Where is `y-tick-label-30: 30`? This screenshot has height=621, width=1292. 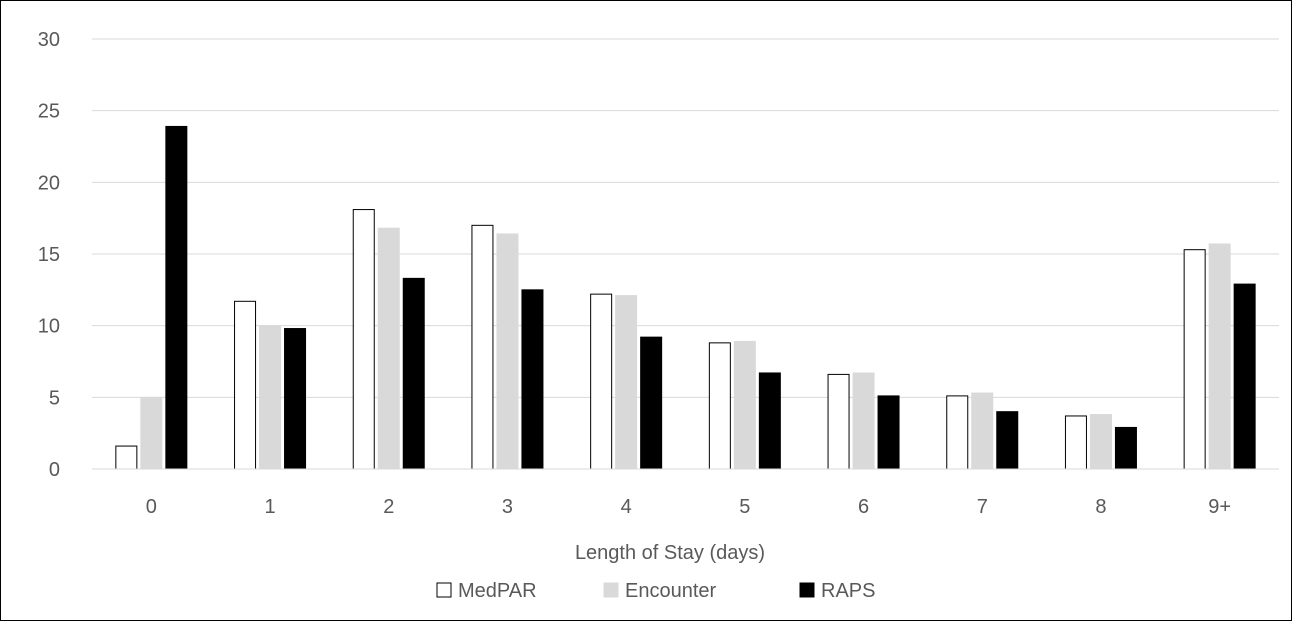 y-tick-label-30: 30 is located at coordinates (49, 40).